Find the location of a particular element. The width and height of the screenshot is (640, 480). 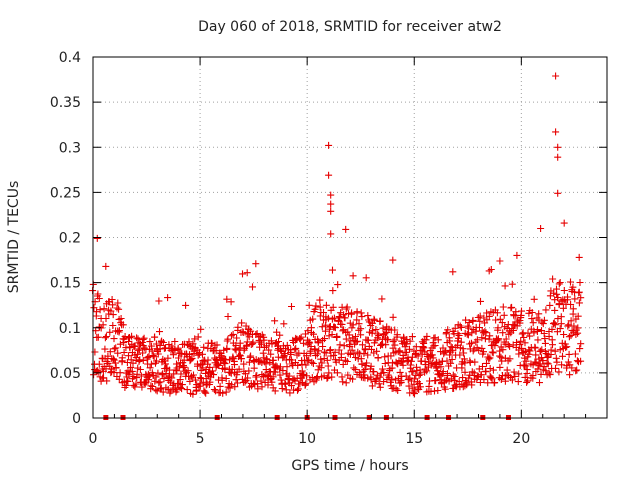

y-tick-label: 0.25 is located at coordinates (65, 193).